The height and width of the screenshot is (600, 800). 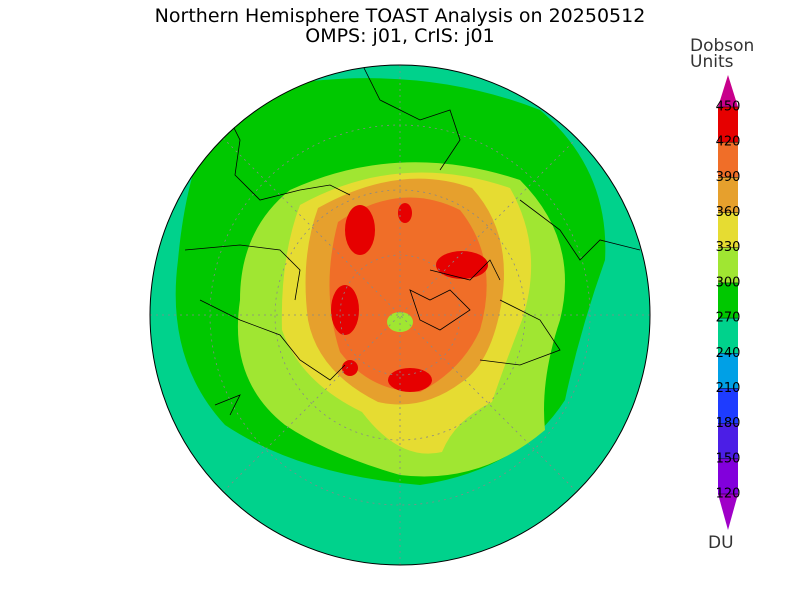 I want to click on colorbar-unit: DU, so click(x=721, y=543).